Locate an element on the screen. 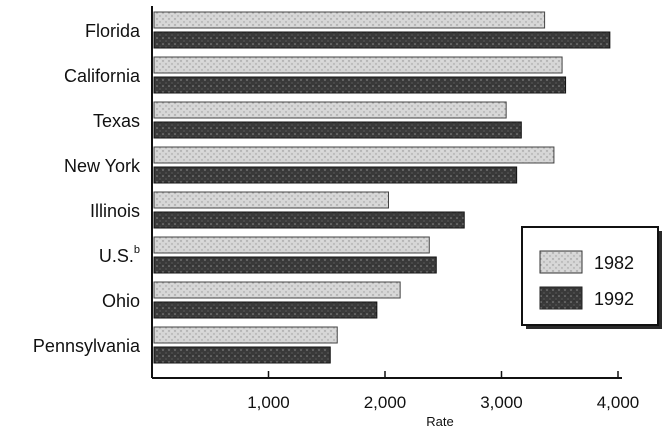  legend-swatch-1982 is located at coordinates (561, 262).